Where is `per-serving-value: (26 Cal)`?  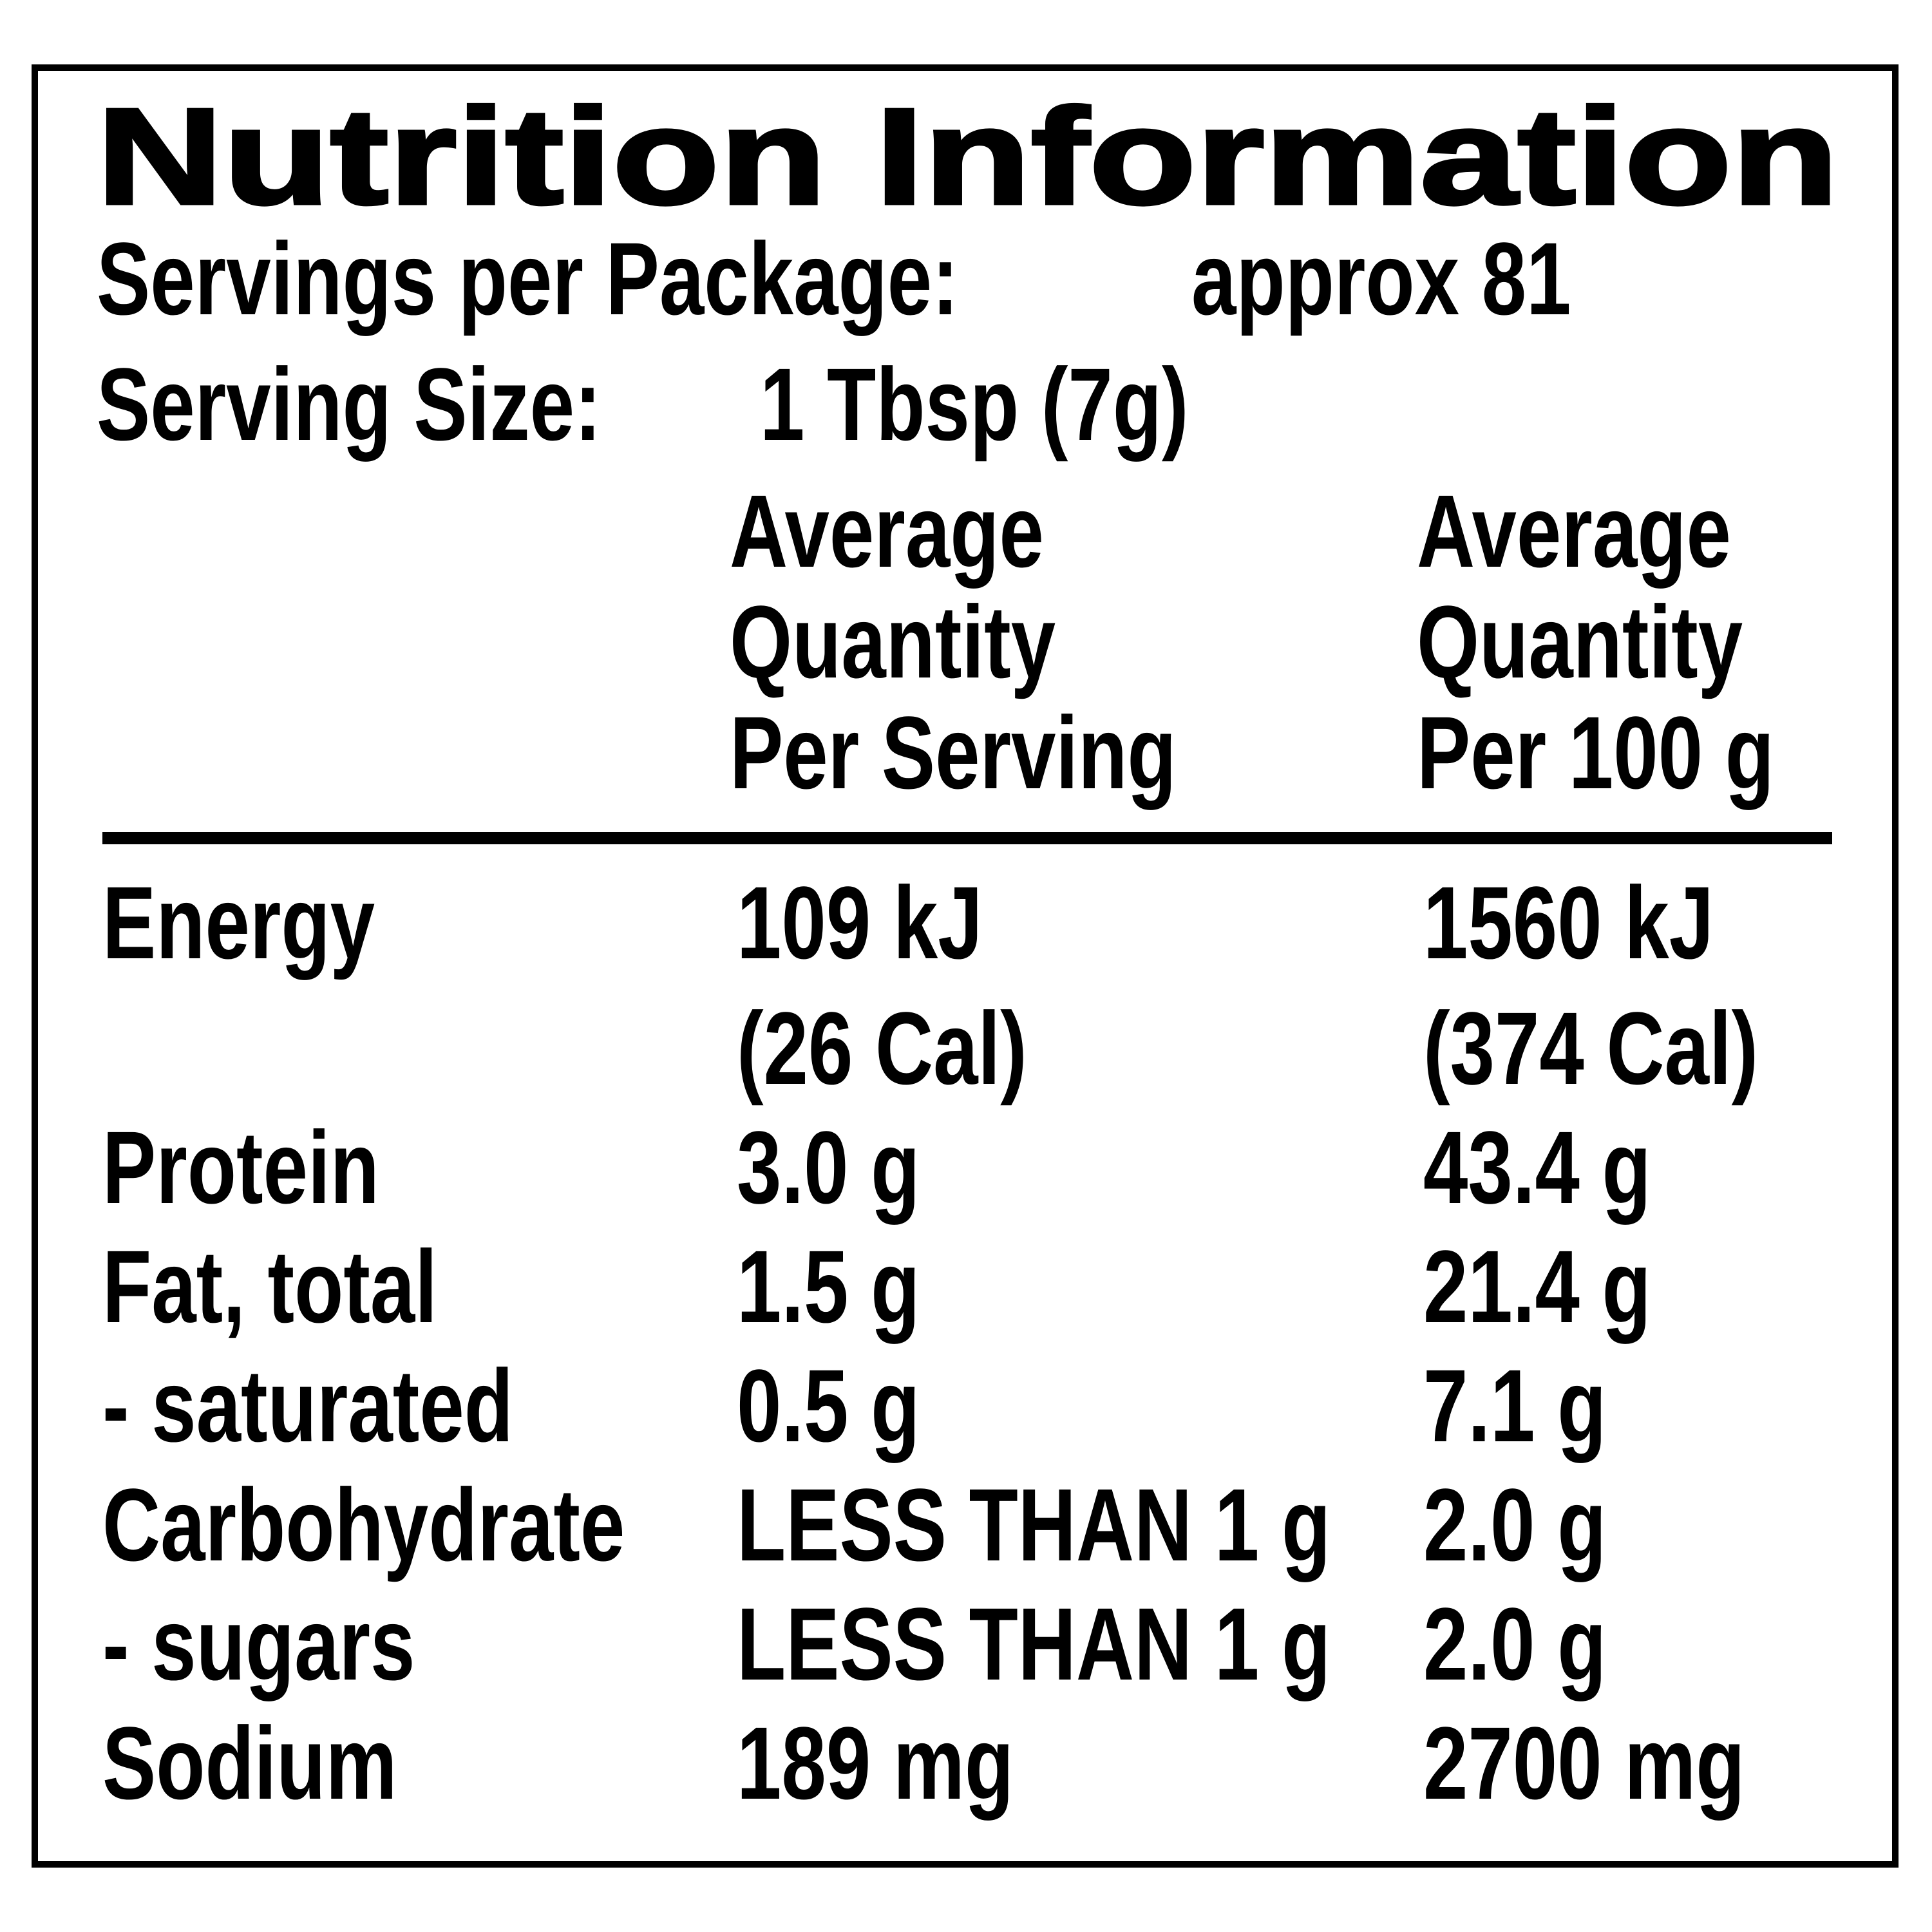 per-serving-value: (26 Cal) is located at coordinates (882, 1048).